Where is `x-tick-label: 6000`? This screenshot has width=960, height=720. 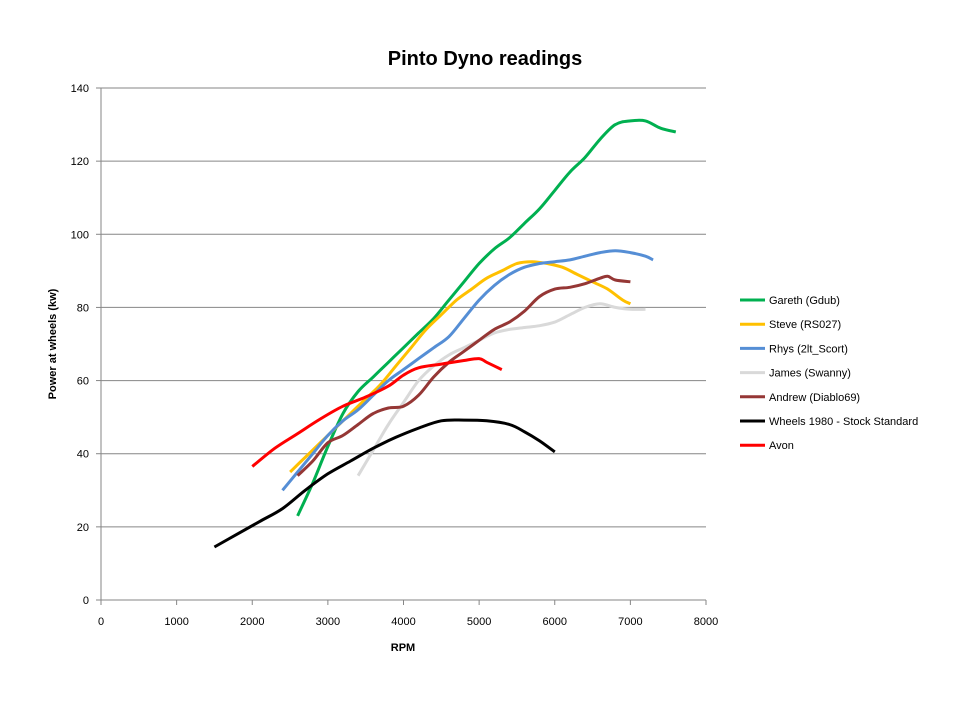 x-tick-label: 6000 is located at coordinates (555, 622).